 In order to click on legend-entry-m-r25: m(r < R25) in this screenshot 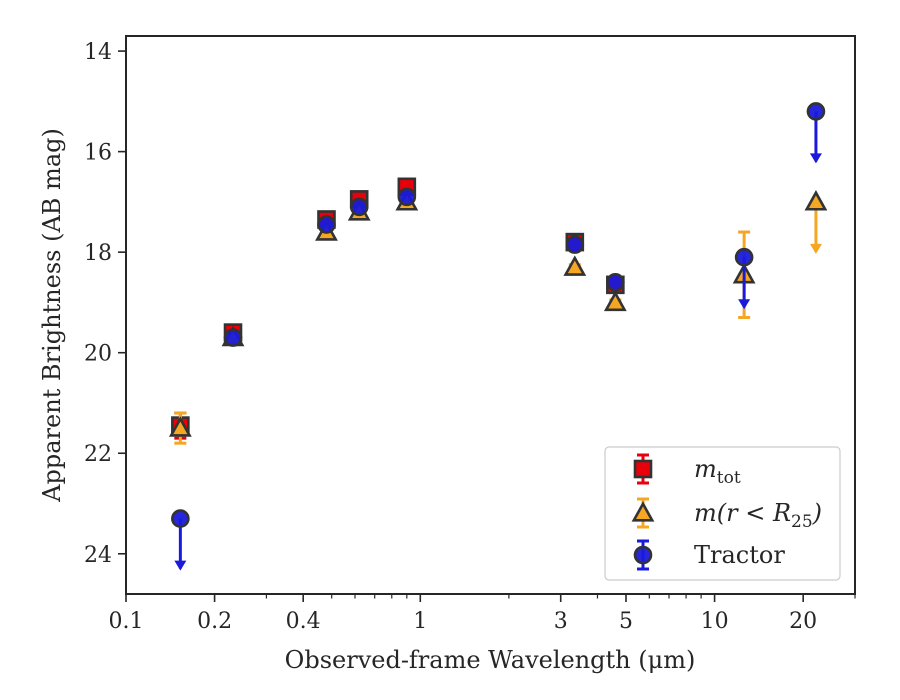, I will do `click(726, 514)`.